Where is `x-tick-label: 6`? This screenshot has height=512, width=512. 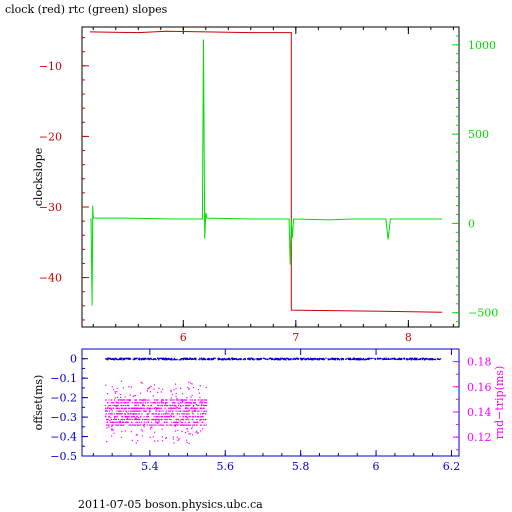
x-tick-label: 6 is located at coordinates (183, 337).